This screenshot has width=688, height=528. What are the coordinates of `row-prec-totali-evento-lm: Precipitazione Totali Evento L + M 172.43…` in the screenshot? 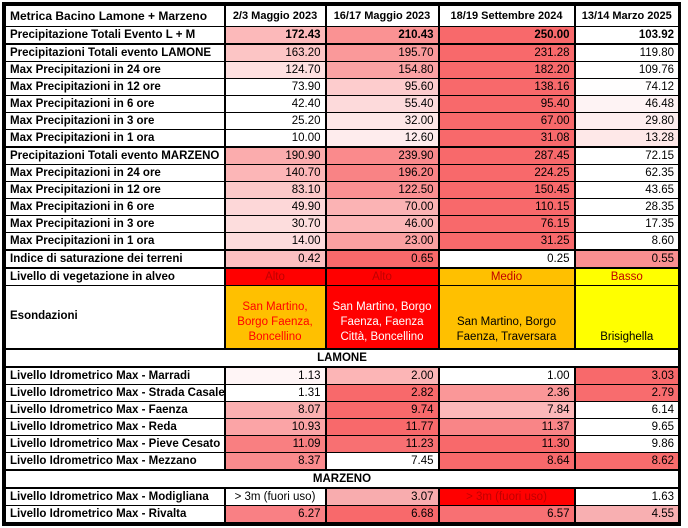 It's located at (342, 35).